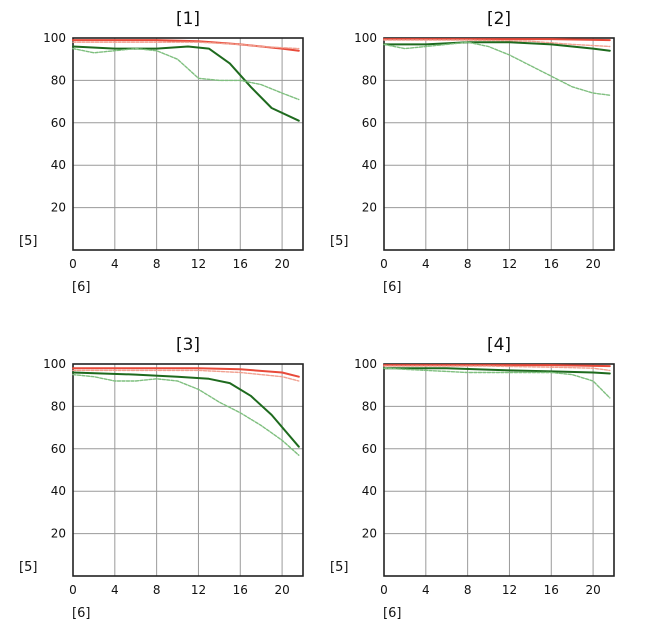 This screenshot has width=650, height=628. What do you see at coordinates (499, 345) in the screenshot?
I see `chart-title: [4]` at bounding box center [499, 345].